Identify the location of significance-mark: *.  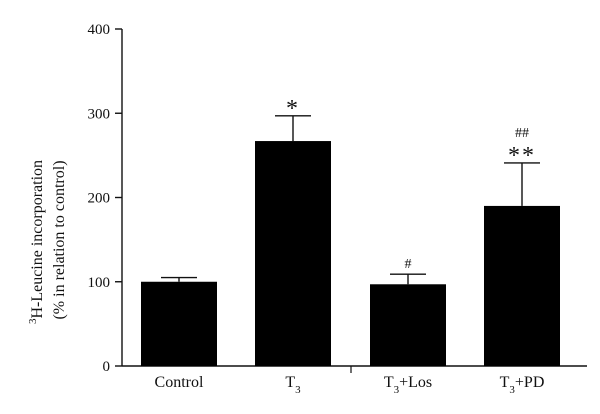
(293, 109).